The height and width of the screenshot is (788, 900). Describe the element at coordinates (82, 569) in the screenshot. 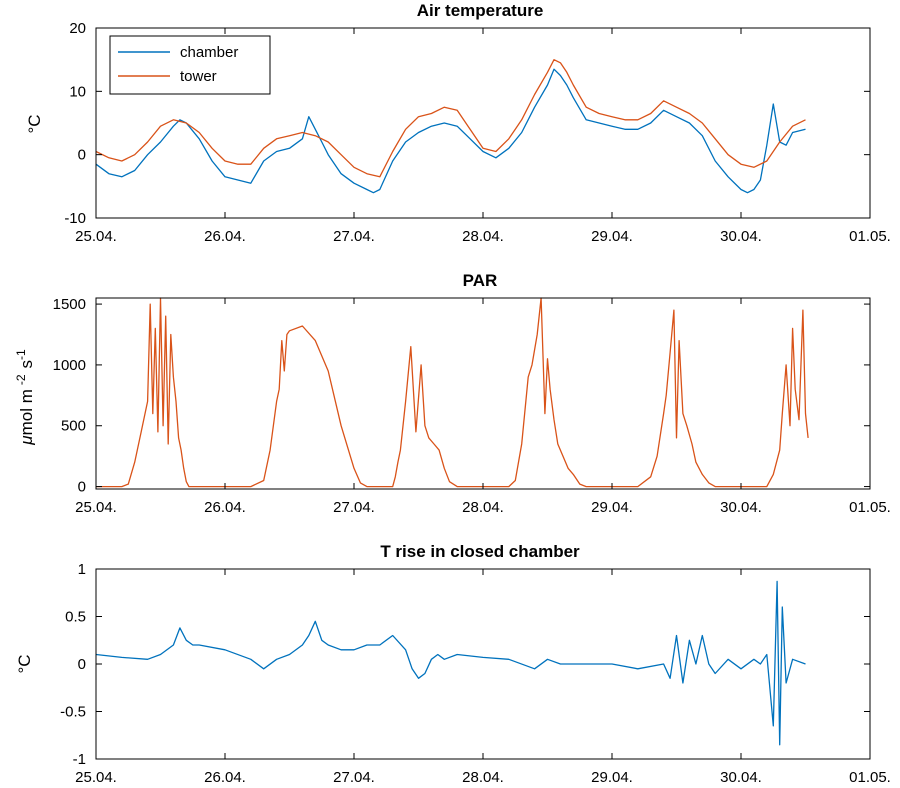

I see `y-tick-label: 1` at that location.